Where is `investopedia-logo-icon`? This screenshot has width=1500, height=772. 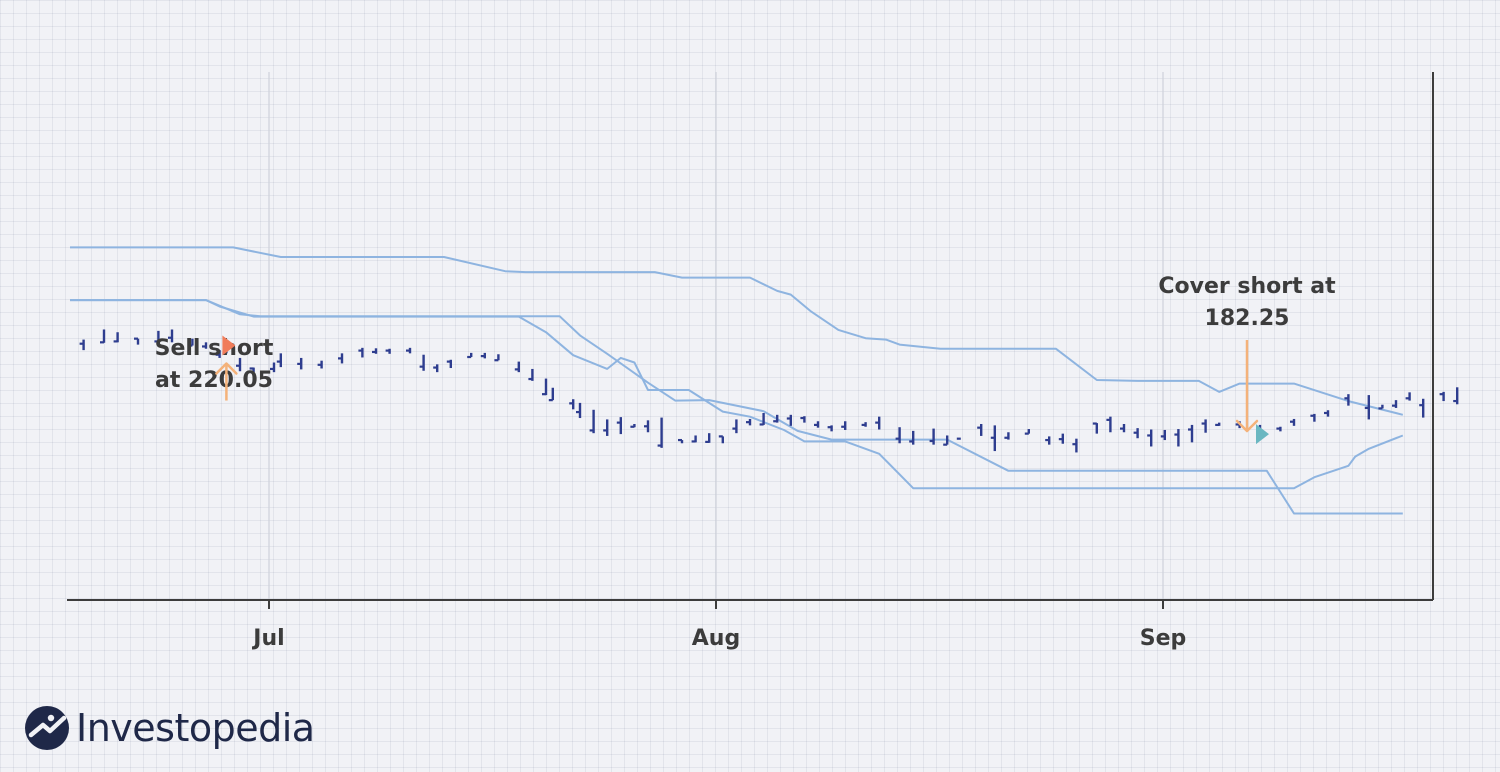
investopedia-logo-icon is located at coordinates (47, 728).